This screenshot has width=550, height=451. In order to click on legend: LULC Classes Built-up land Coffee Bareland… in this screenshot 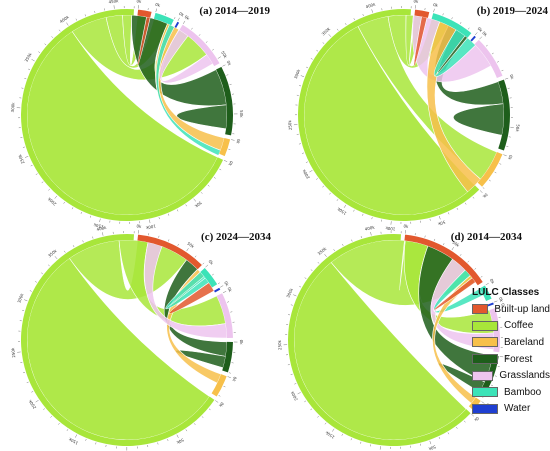, I will do `click(508, 352)`.